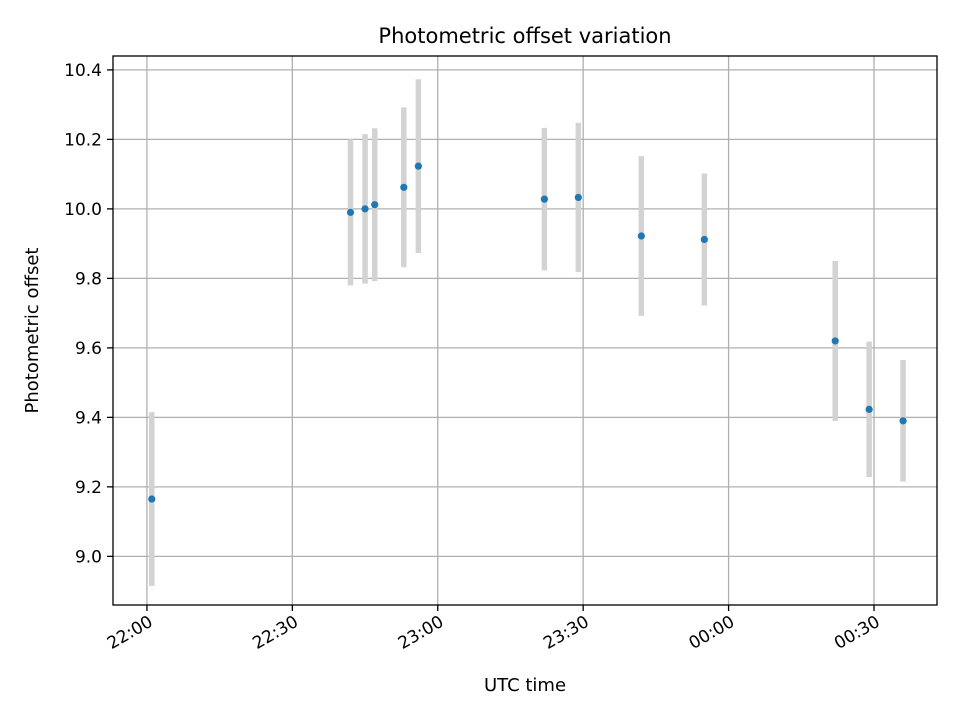 This screenshot has width=960, height=720. What do you see at coordinates (88, 279) in the screenshot?
I see `y-tick-label: 9.8` at bounding box center [88, 279].